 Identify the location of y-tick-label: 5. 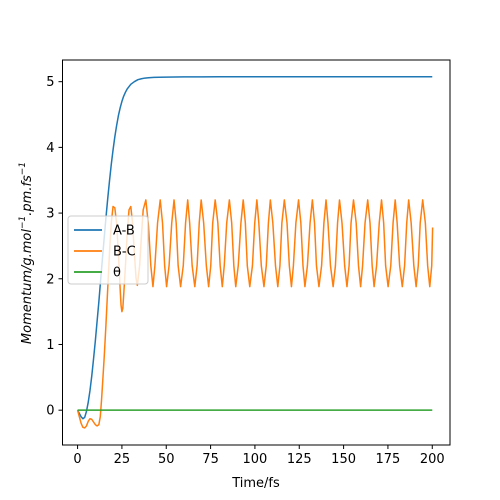
(50, 82).